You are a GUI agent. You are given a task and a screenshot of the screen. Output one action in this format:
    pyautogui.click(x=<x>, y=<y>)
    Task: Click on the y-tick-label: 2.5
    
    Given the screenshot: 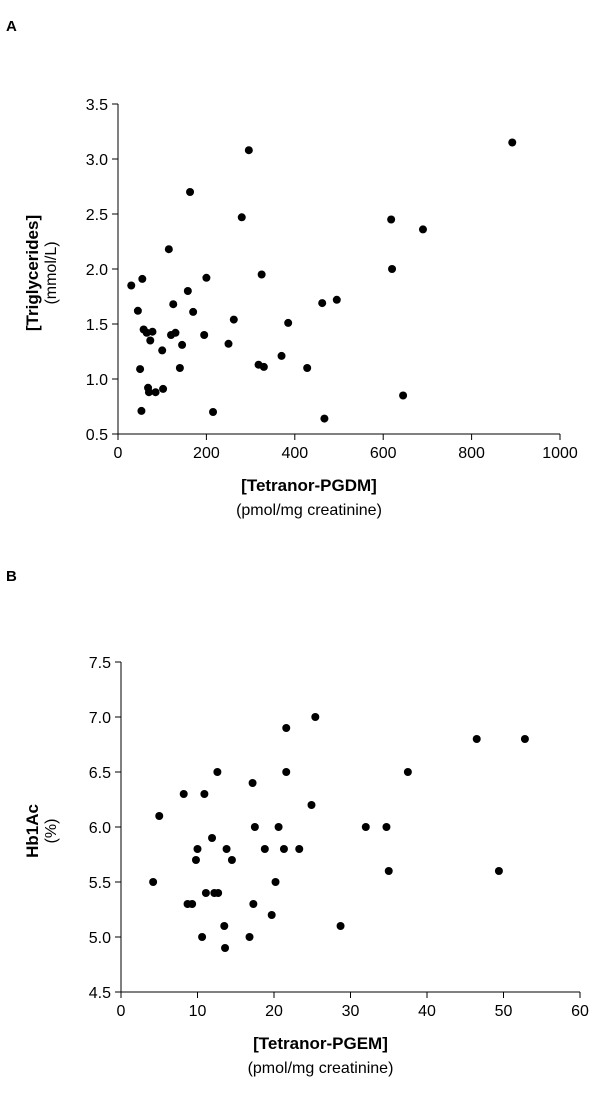 What is the action you would take?
    pyautogui.click(x=97, y=215)
    